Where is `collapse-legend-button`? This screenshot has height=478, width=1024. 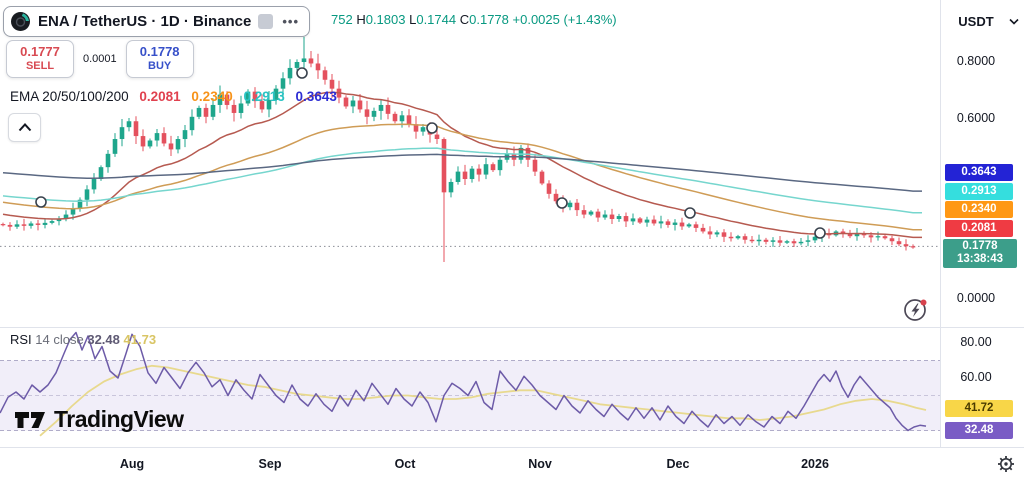 collapse-legend-button is located at coordinates (24, 127).